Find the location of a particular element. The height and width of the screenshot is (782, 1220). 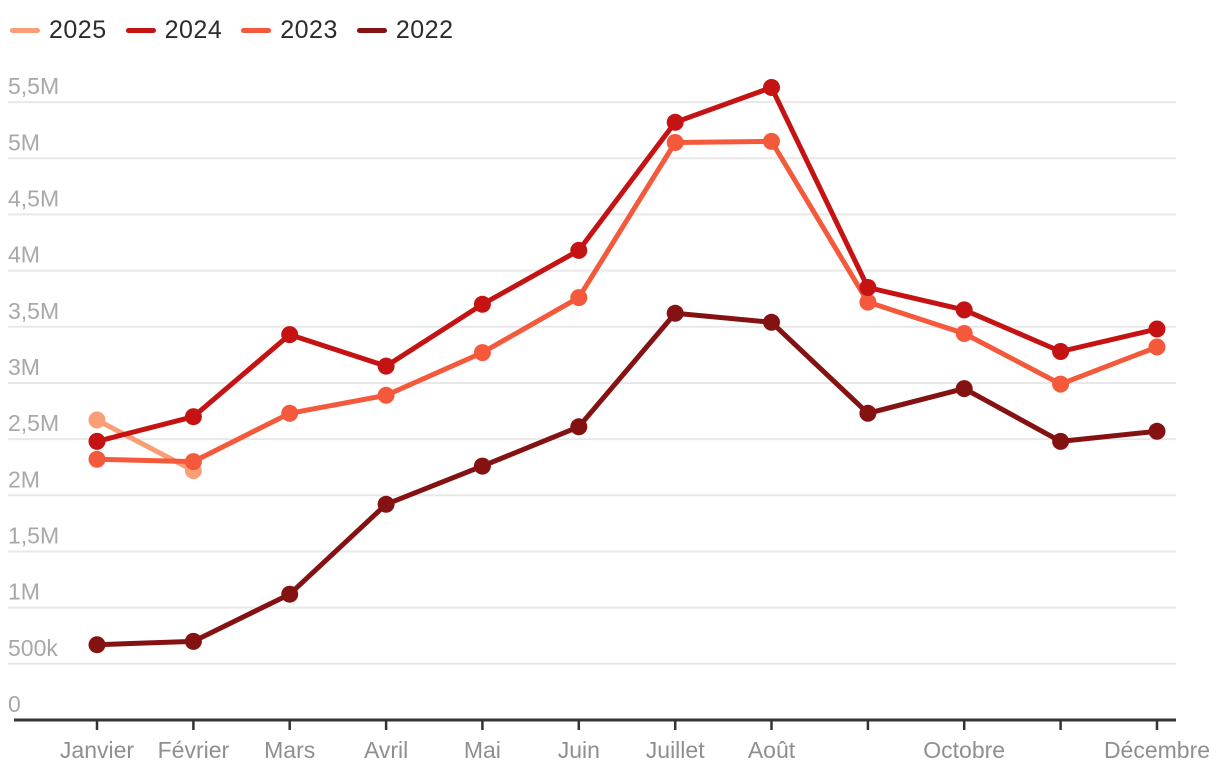

y-axis-label: 1M is located at coordinates (24, 592).